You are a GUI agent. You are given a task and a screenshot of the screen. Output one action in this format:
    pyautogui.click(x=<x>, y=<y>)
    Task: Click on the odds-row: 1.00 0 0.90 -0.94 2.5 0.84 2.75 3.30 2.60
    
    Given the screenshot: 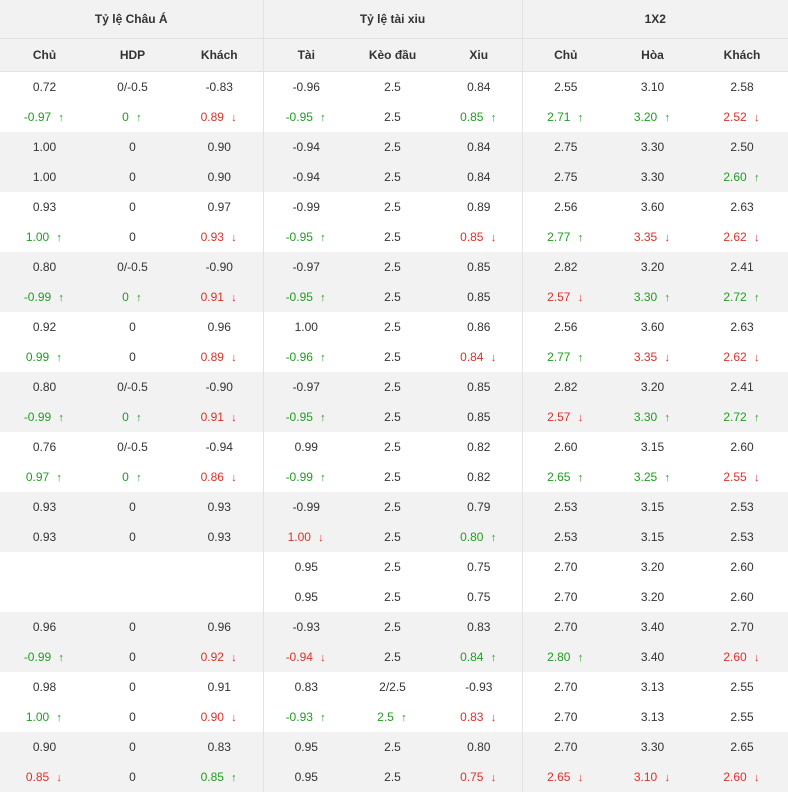 What is the action you would take?
    pyautogui.click(x=394, y=177)
    